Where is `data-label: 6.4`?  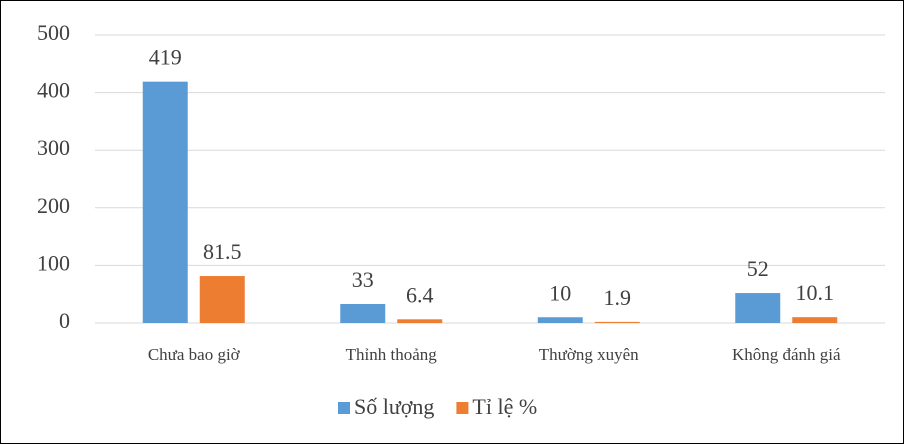
data-label: 6.4 is located at coordinates (420, 294).